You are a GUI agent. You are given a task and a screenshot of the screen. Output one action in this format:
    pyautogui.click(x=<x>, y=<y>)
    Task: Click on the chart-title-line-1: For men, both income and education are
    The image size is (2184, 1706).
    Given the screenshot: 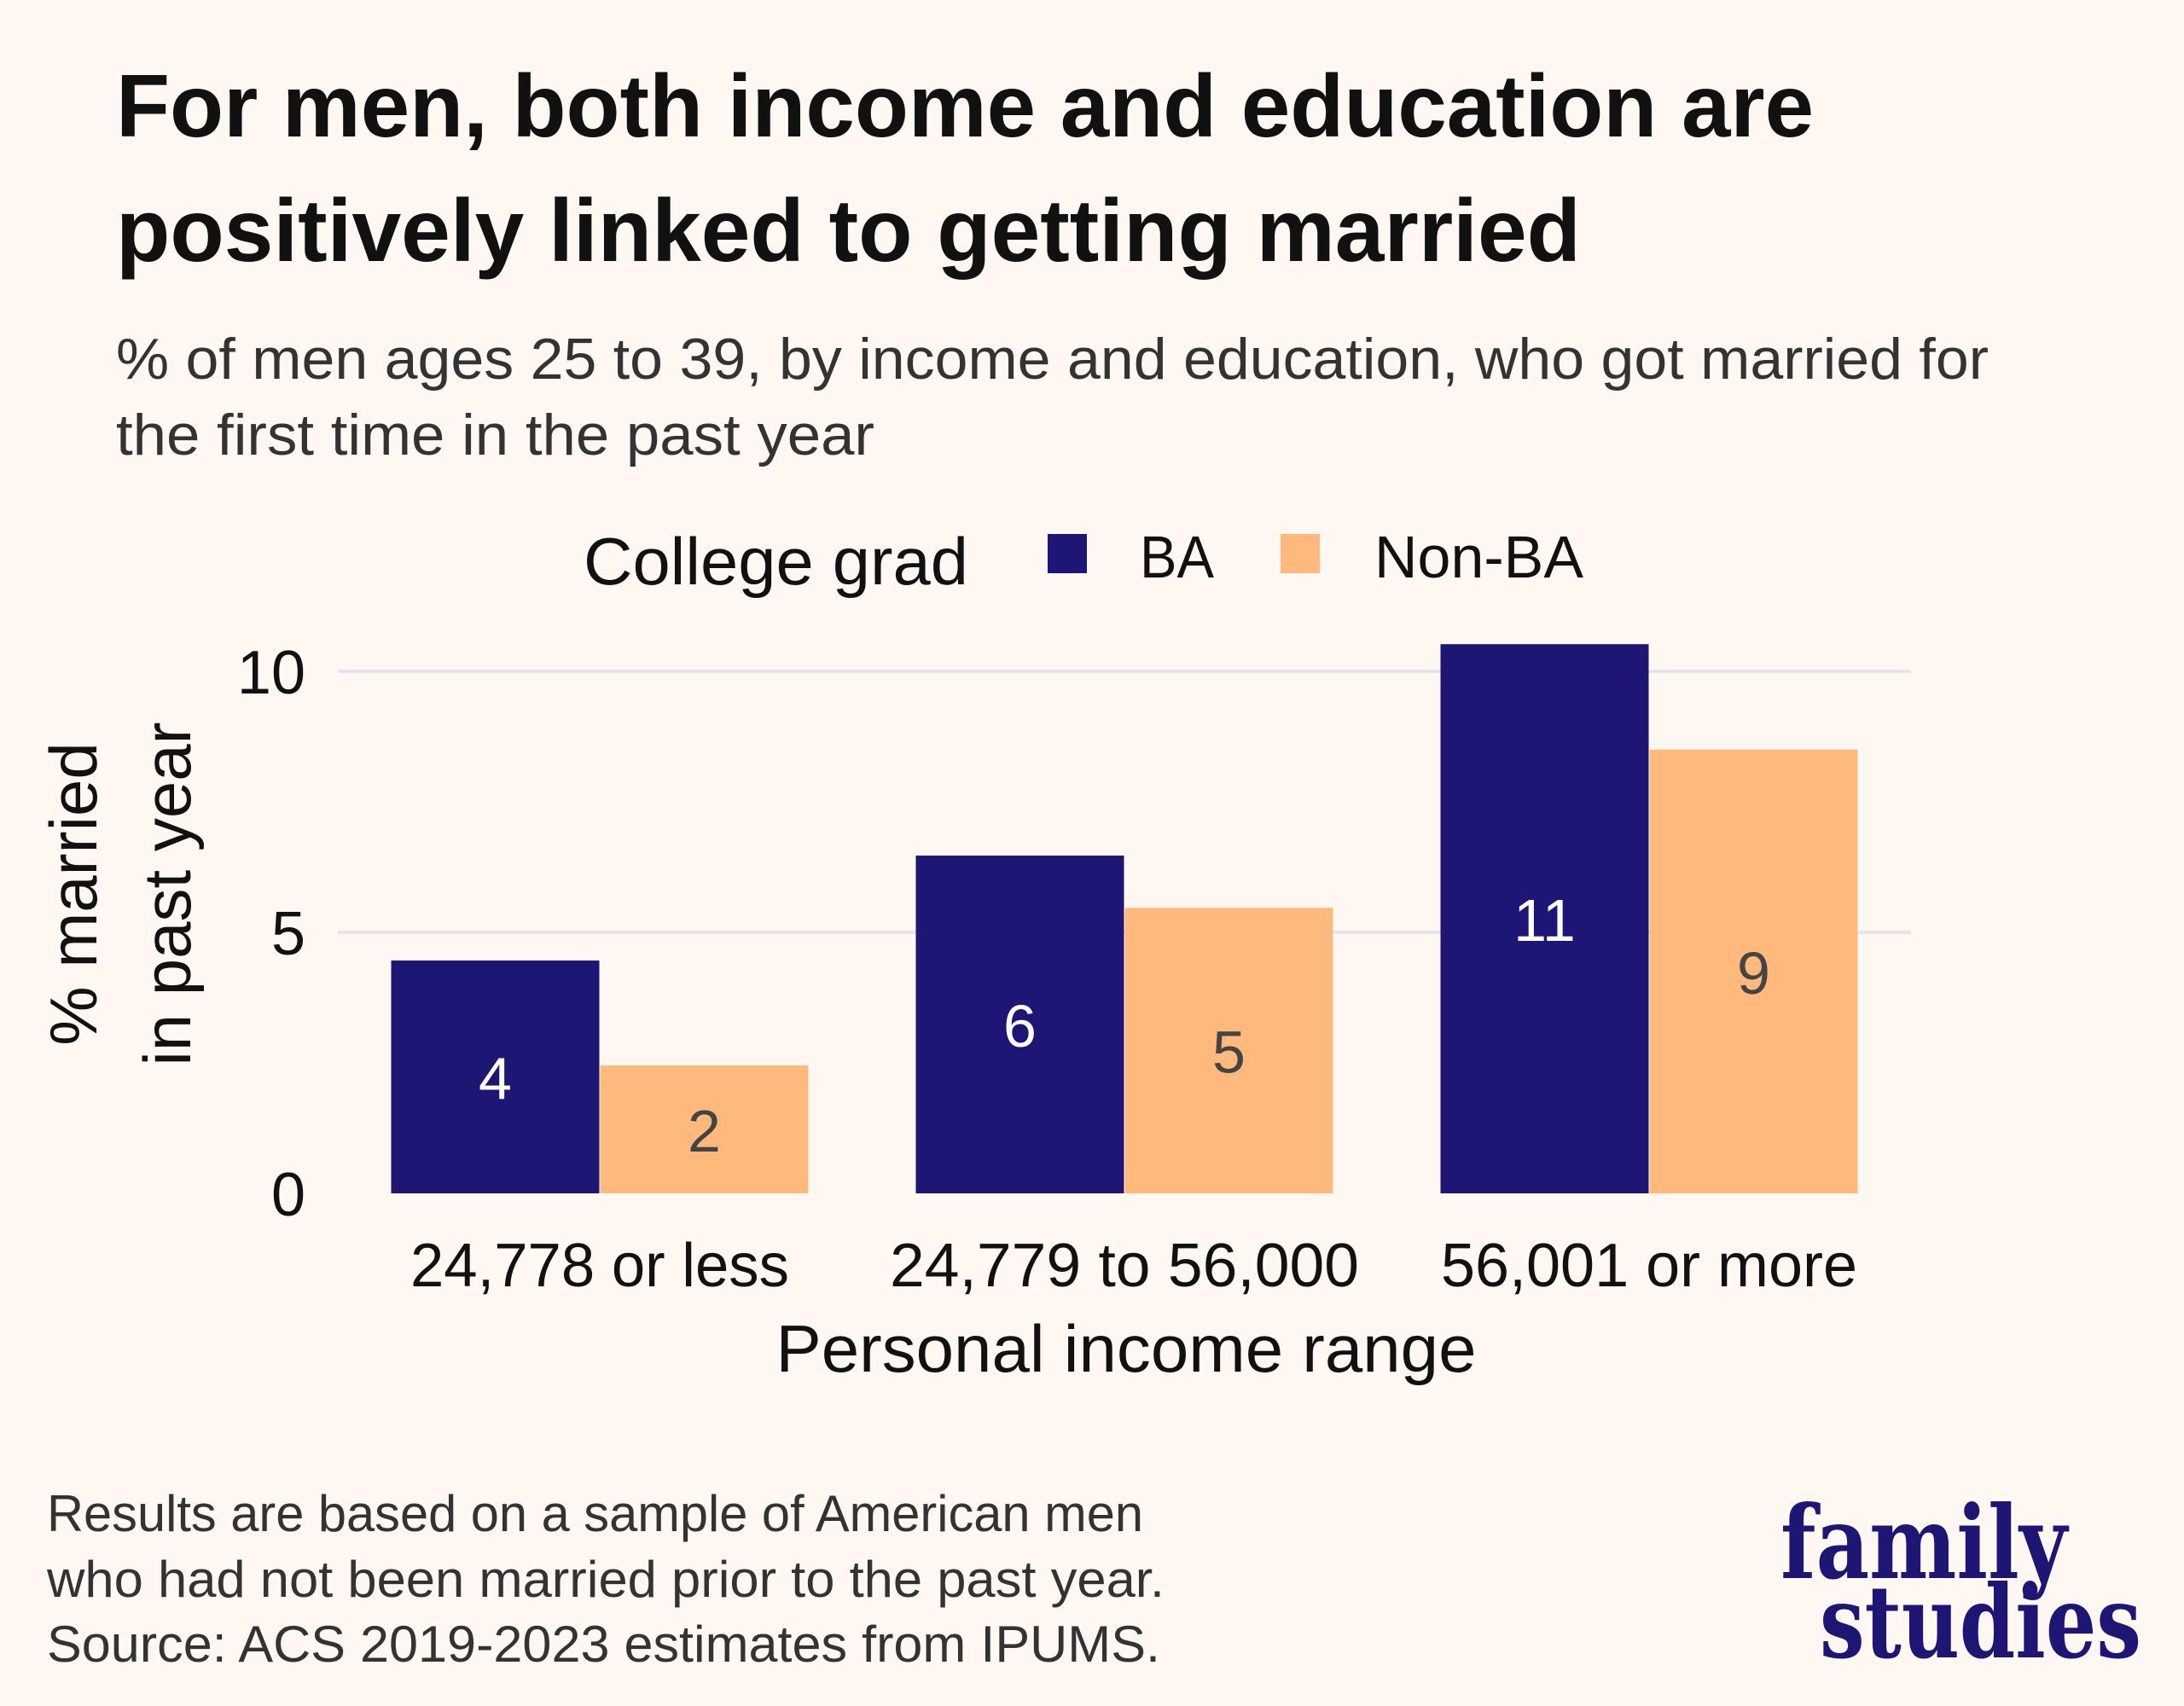 What is the action you would take?
    pyautogui.click(x=965, y=106)
    